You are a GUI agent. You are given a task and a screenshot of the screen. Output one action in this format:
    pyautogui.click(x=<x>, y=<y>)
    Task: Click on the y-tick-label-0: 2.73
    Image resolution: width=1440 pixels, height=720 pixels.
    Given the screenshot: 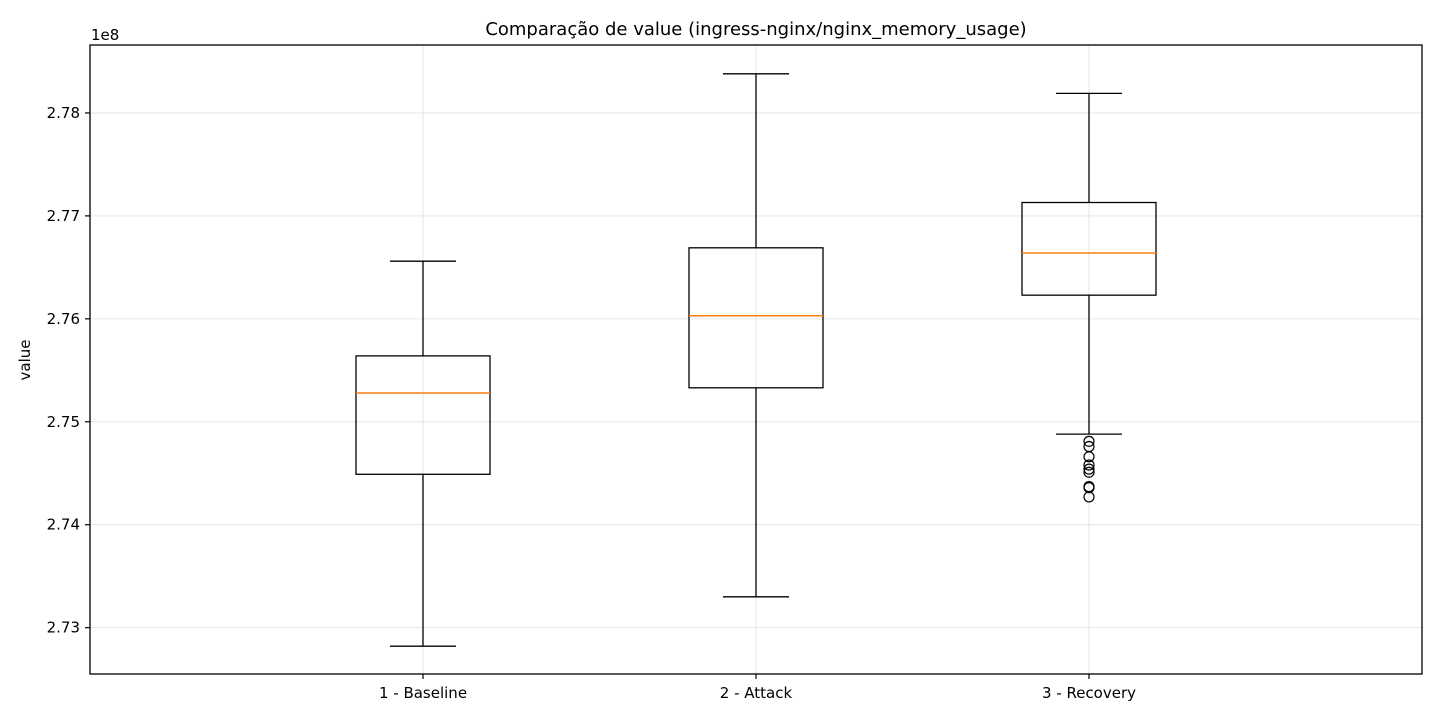 What is the action you would take?
    pyautogui.click(x=63, y=628)
    